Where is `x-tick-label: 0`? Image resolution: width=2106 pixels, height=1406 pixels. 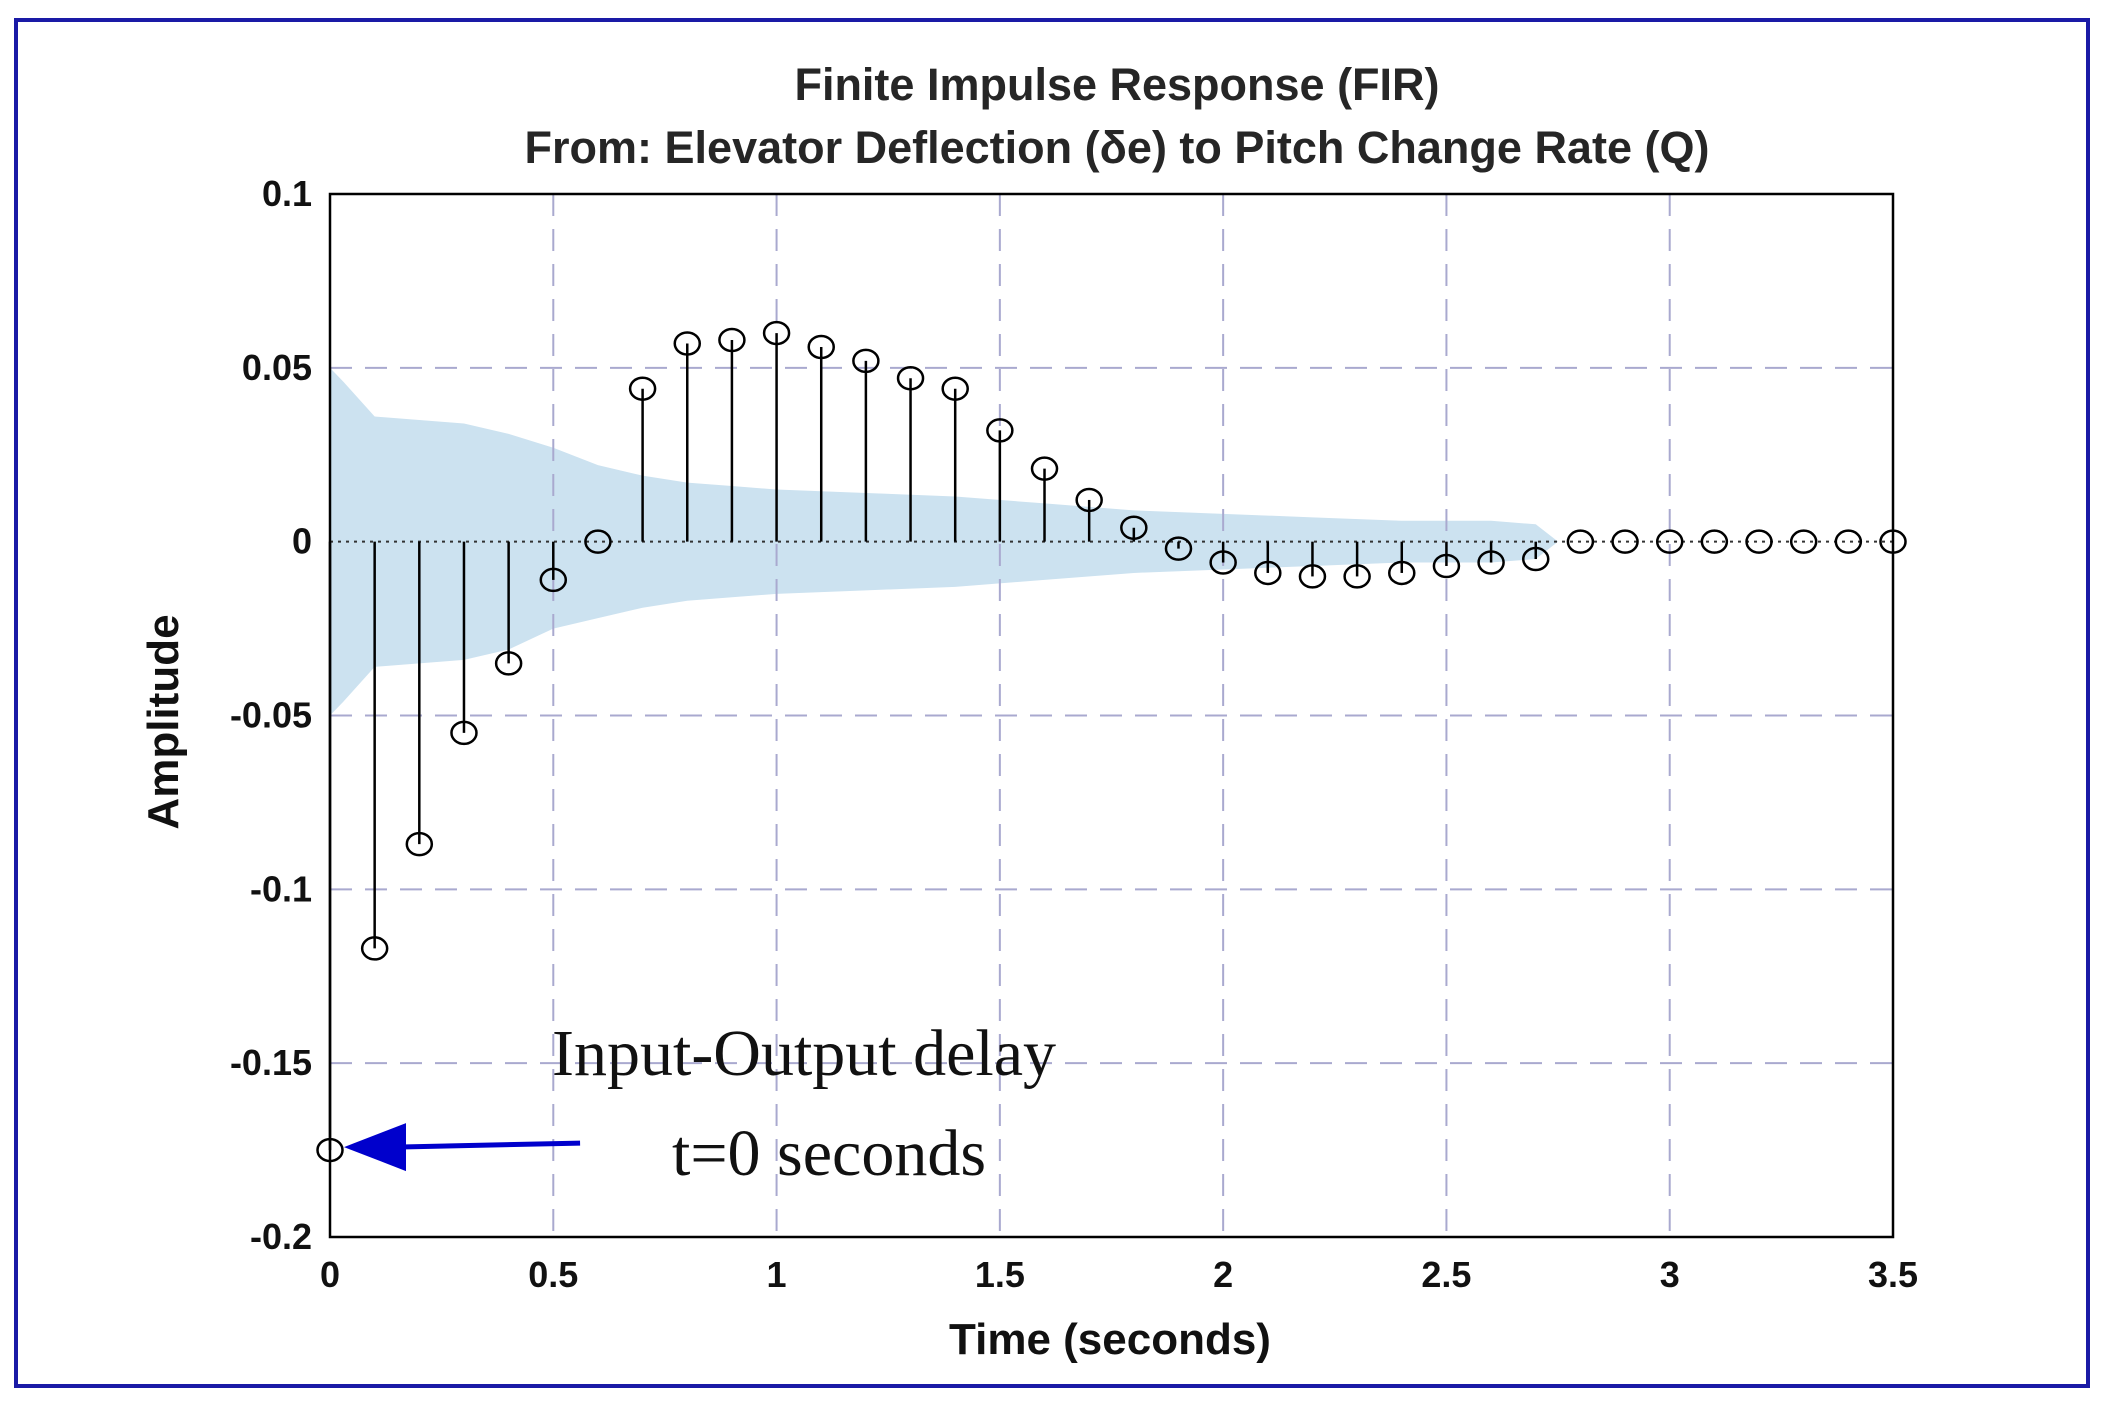
x-tick-label: 0 is located at coordinates (330, 1274).